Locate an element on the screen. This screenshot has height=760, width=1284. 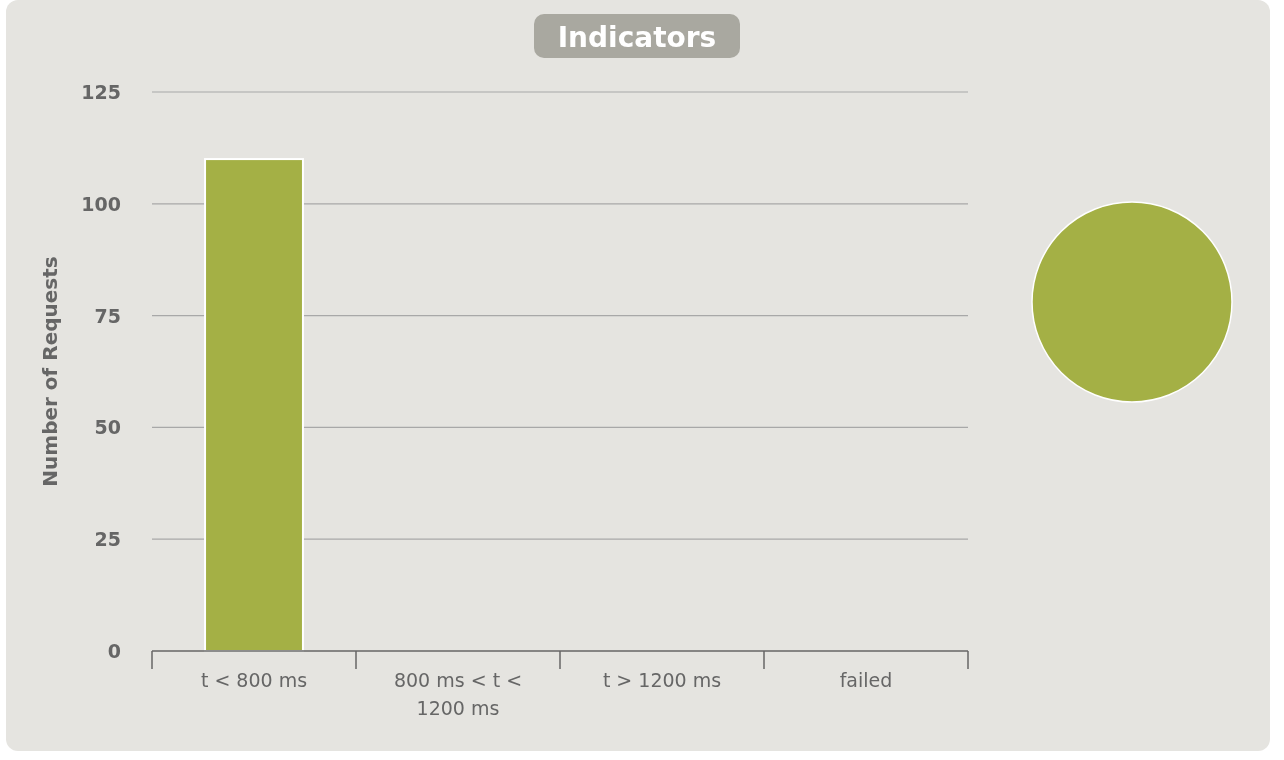
x-tick-label: 800 ms < t < 1200 ms is located at coordinates (458, 694).